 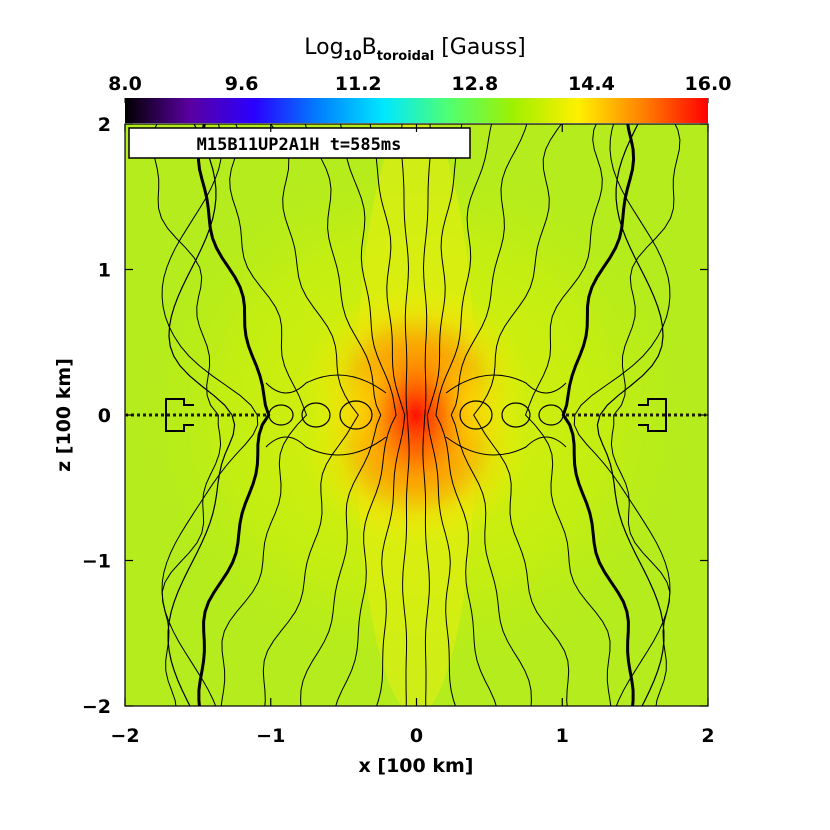 I want to click on run-label: M15B11UP2A1H t=585ms, so click(x=299, y=145).